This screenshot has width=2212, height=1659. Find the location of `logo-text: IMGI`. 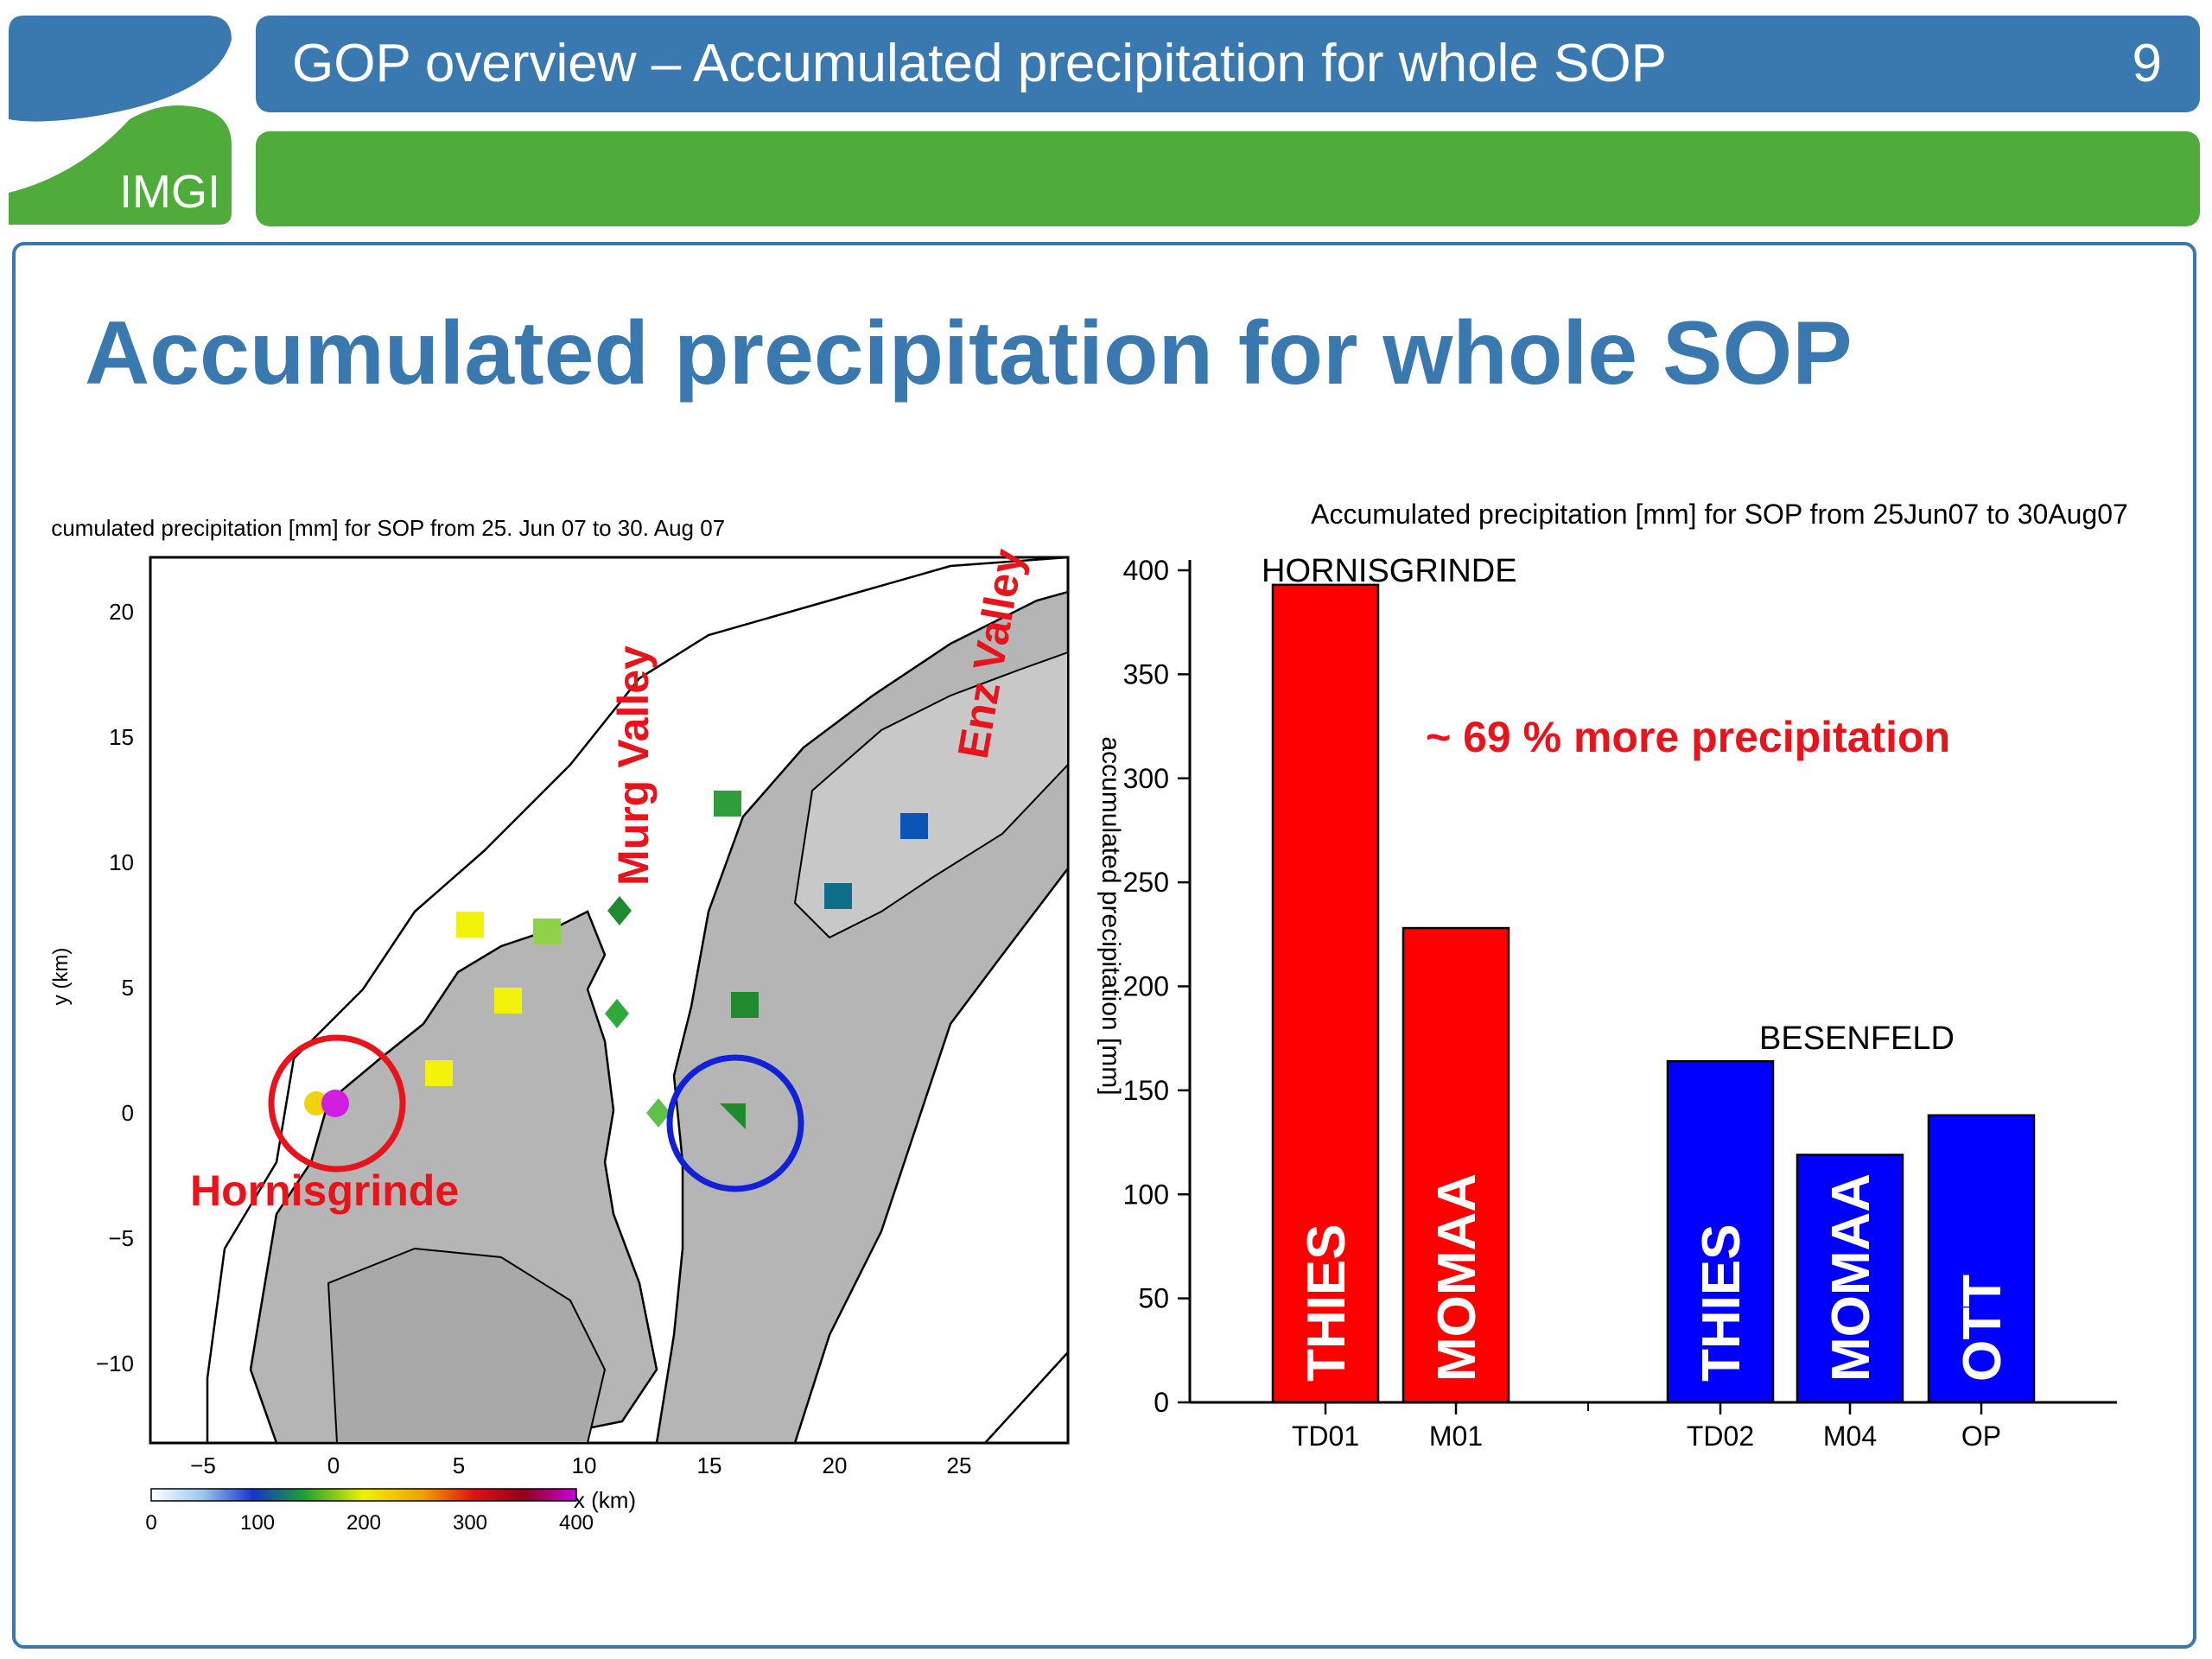

logo-text: IMGI is located at coordinates (169, 192).